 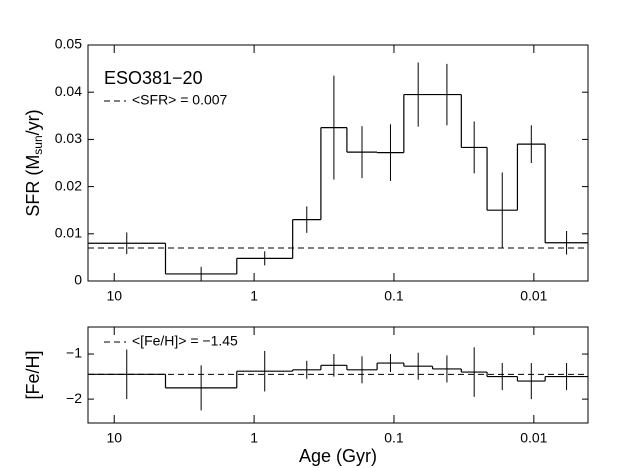 I want to click on y-axis-label: [Fe/H], so click(x=33, y=374).